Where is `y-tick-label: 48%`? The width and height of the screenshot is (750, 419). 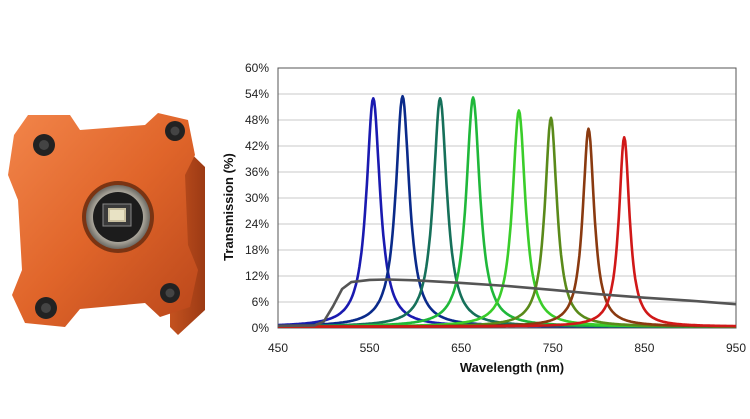 y-tick-label: 48% is located at coordinates (257, 120).